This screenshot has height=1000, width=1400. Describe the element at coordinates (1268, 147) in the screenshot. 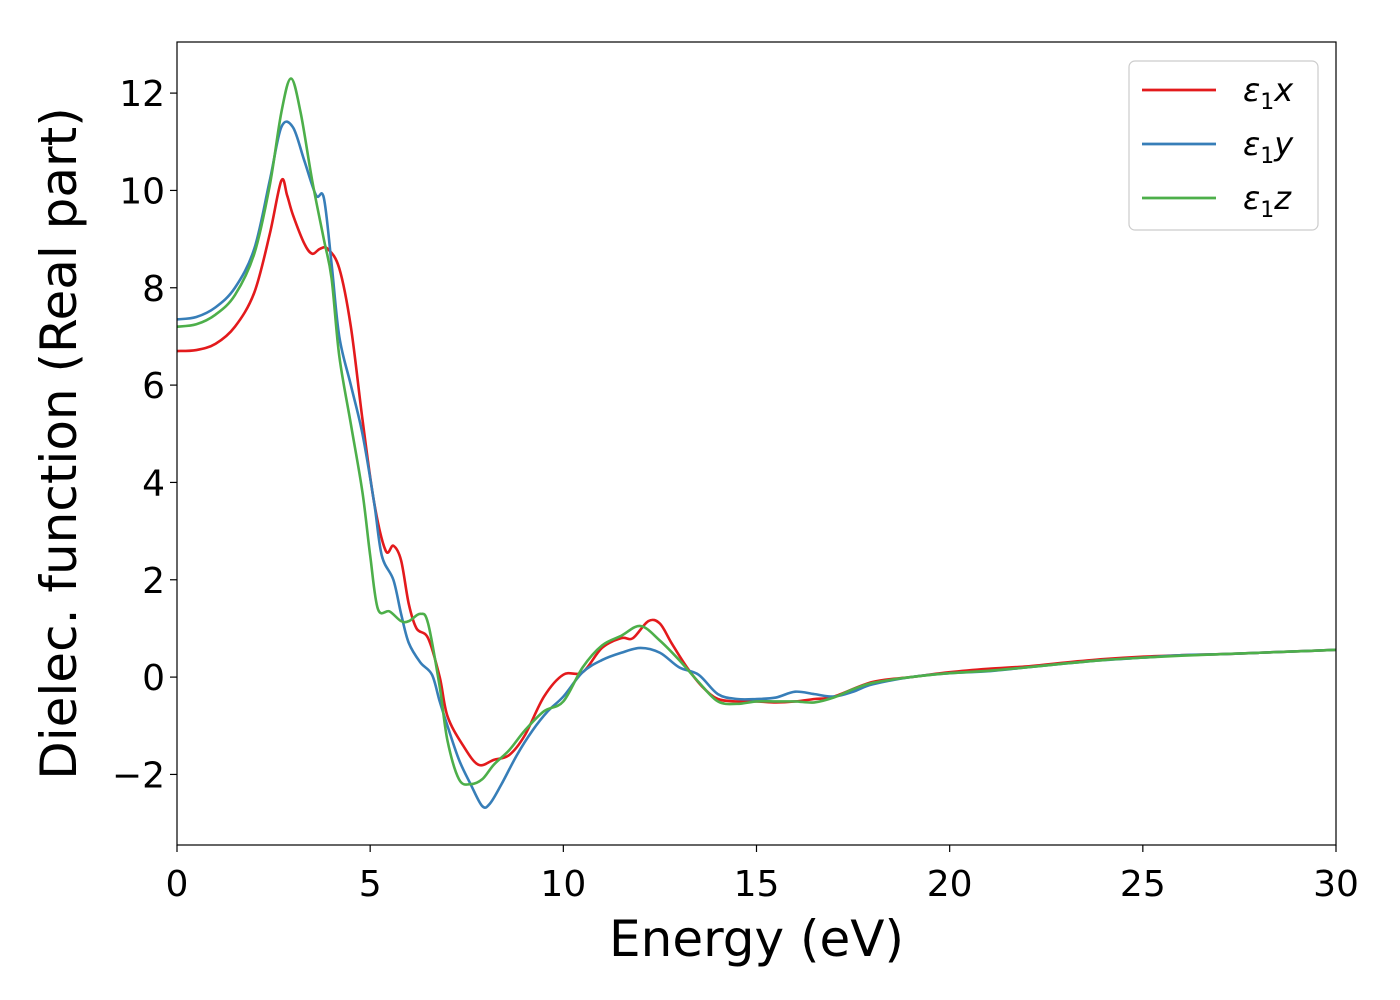

I see `legend-label-y: ε1y` at that location.